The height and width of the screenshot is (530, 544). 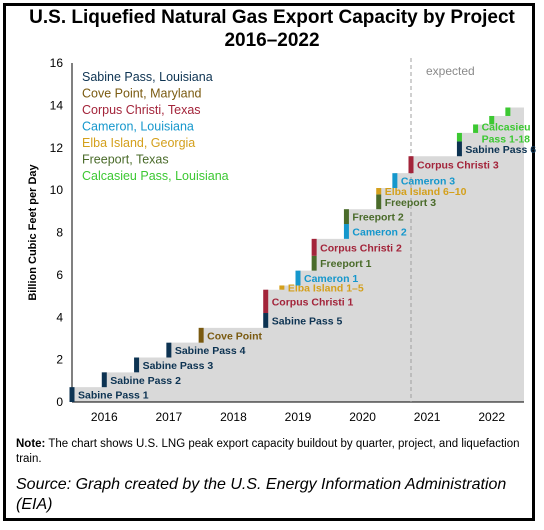 I want to click on x-tick-label: 2022, so click(x=491, y=417).